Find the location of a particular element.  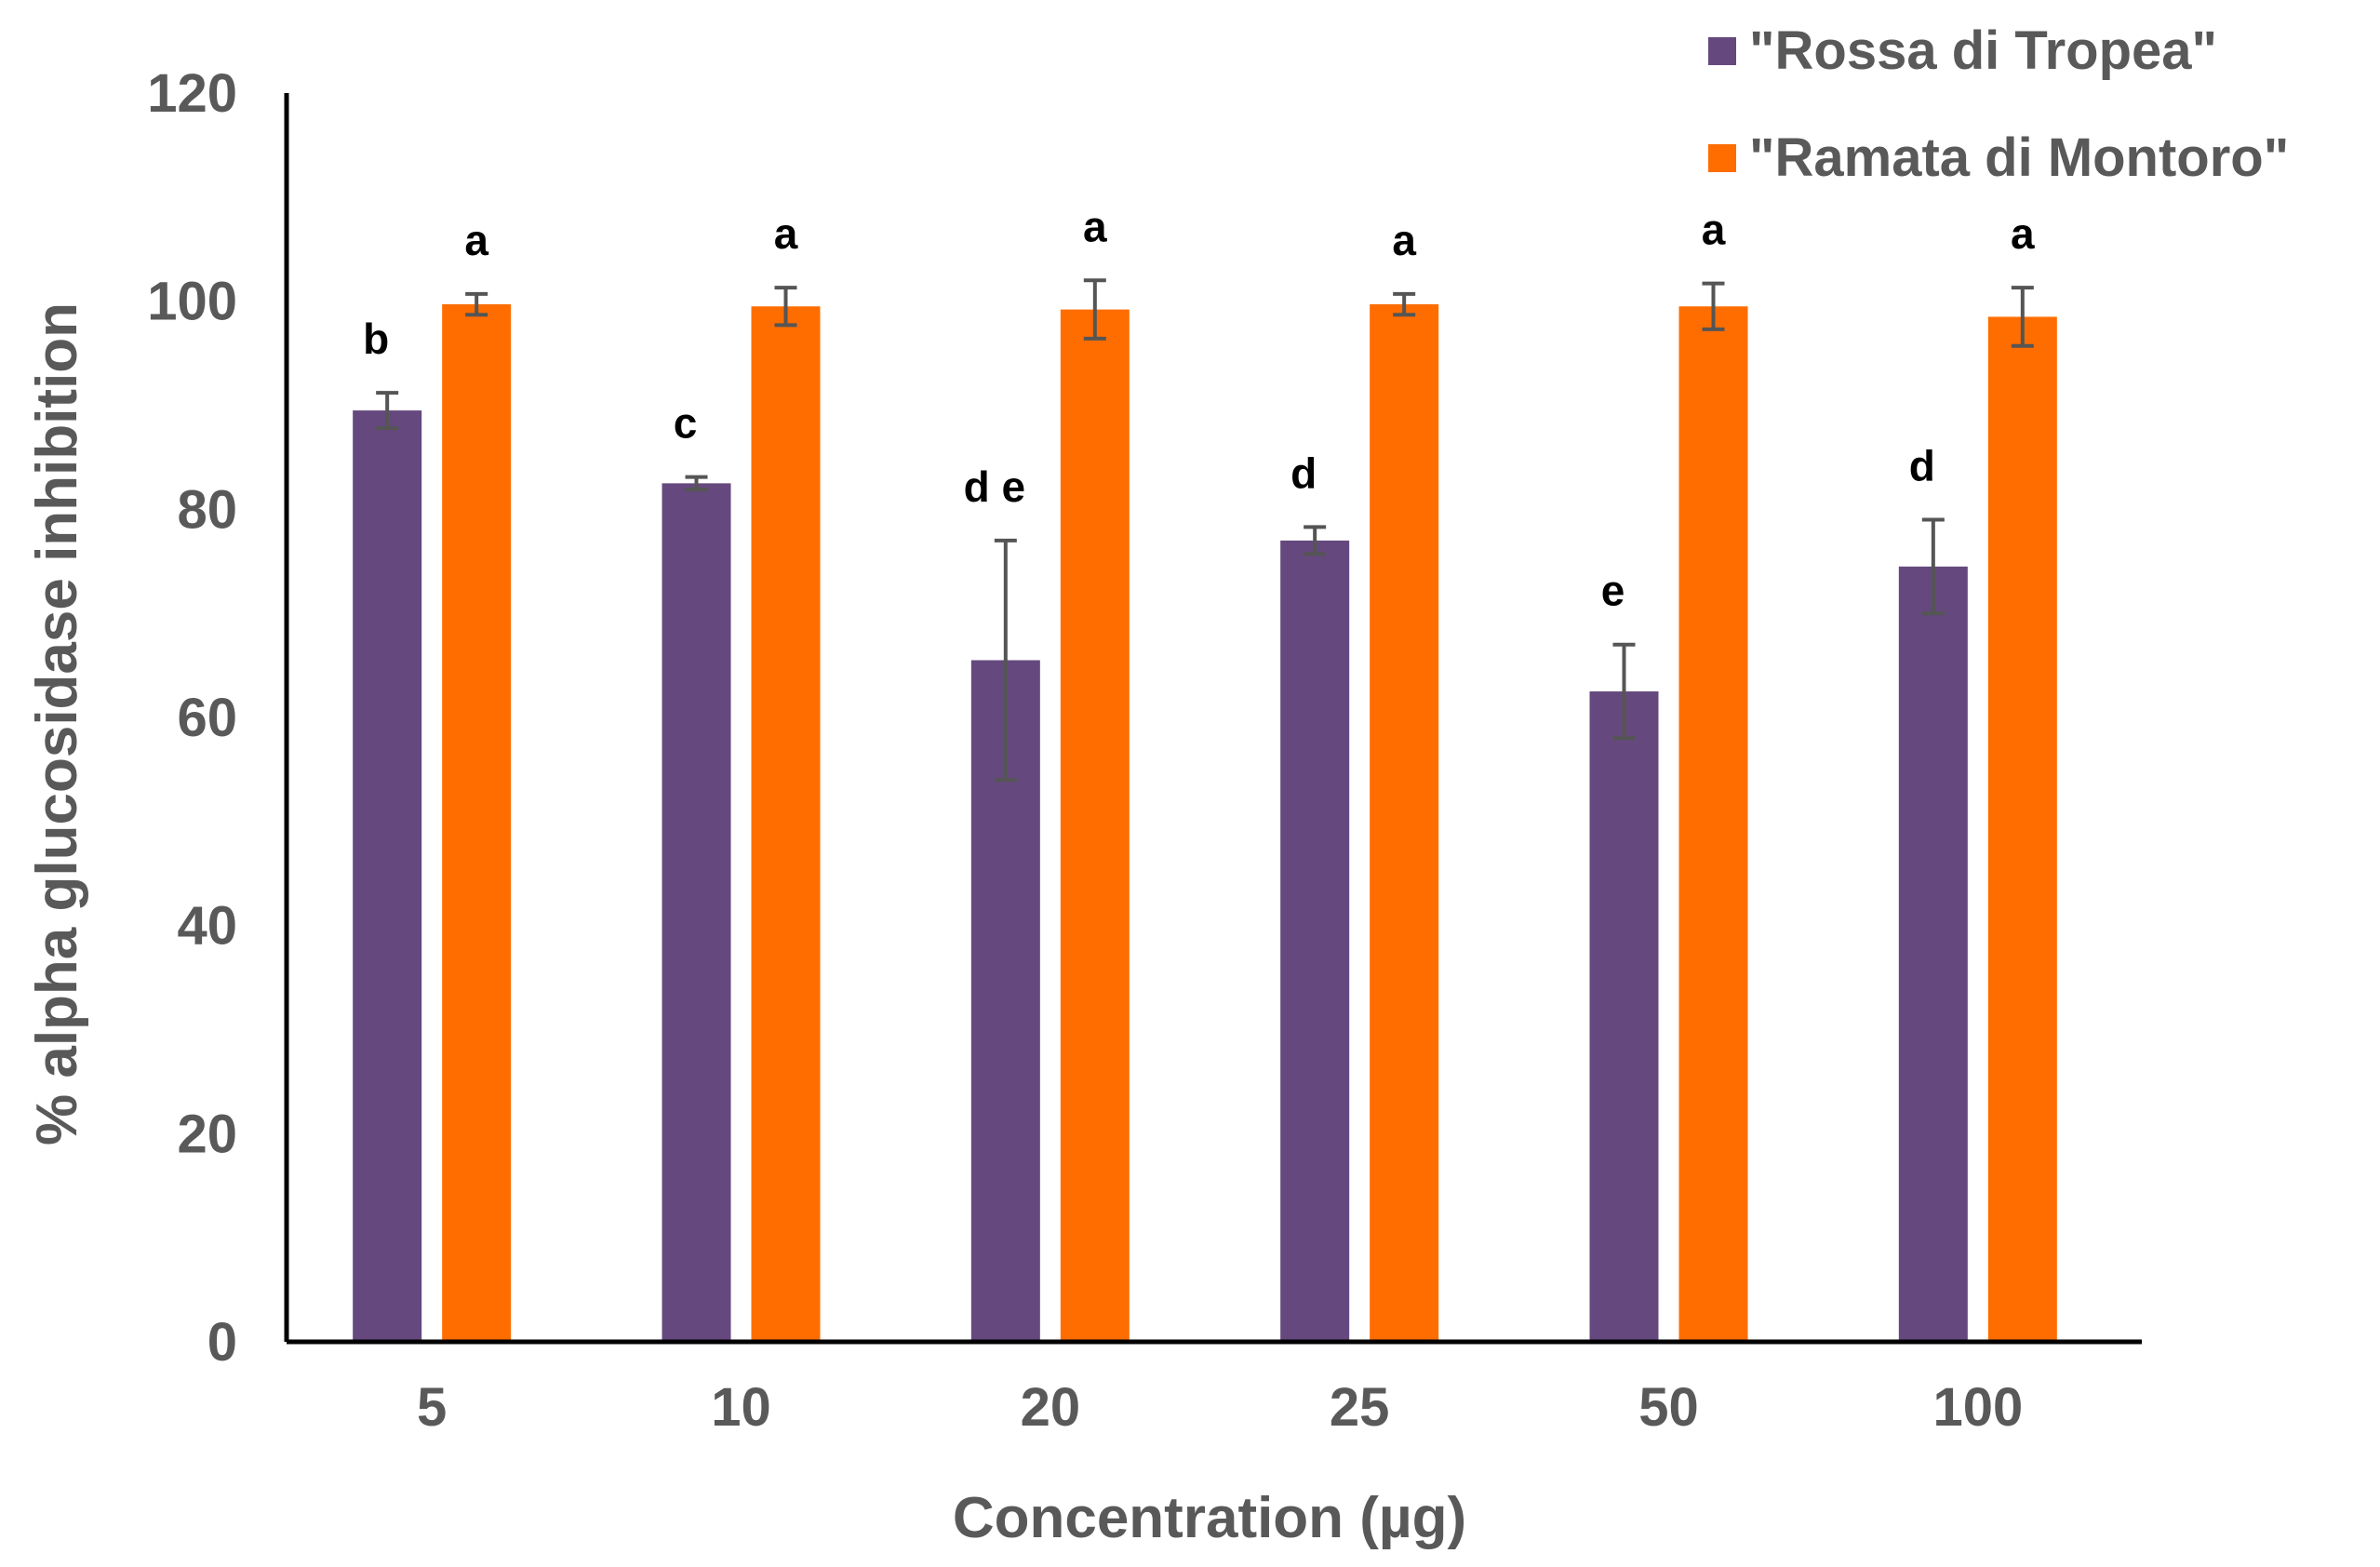

significance-label: e is located at coordinates (1613, 591).